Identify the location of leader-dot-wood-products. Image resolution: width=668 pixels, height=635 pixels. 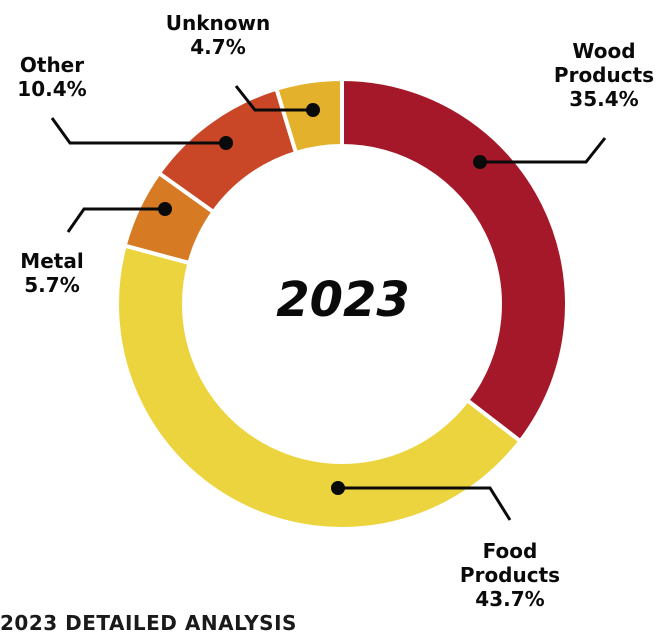
(480, 162).